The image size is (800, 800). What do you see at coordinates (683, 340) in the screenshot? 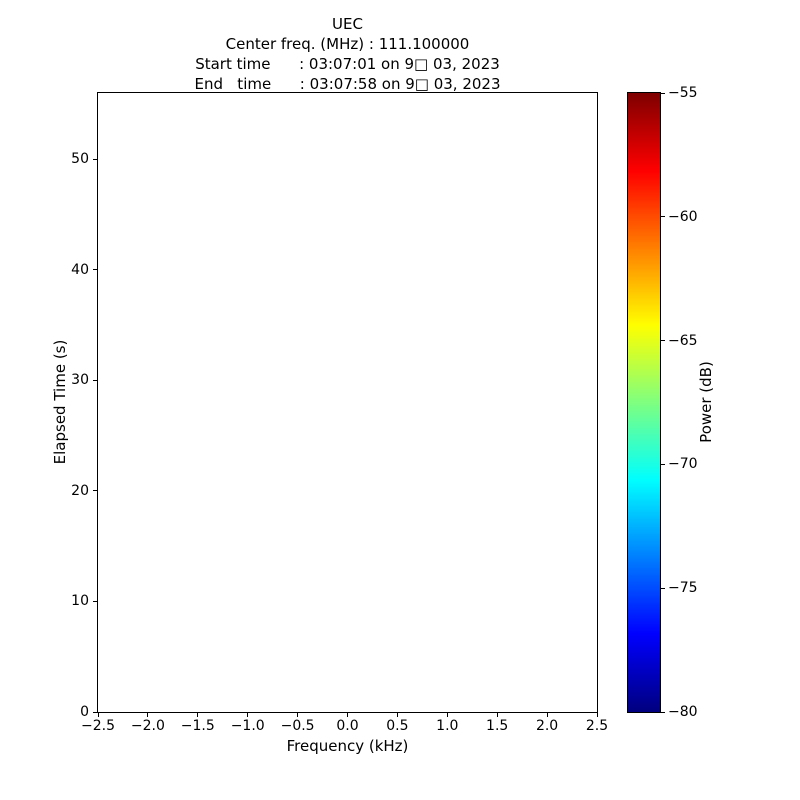
I see `colorbar-tick-label: −65` at bounding box center [683, 340].